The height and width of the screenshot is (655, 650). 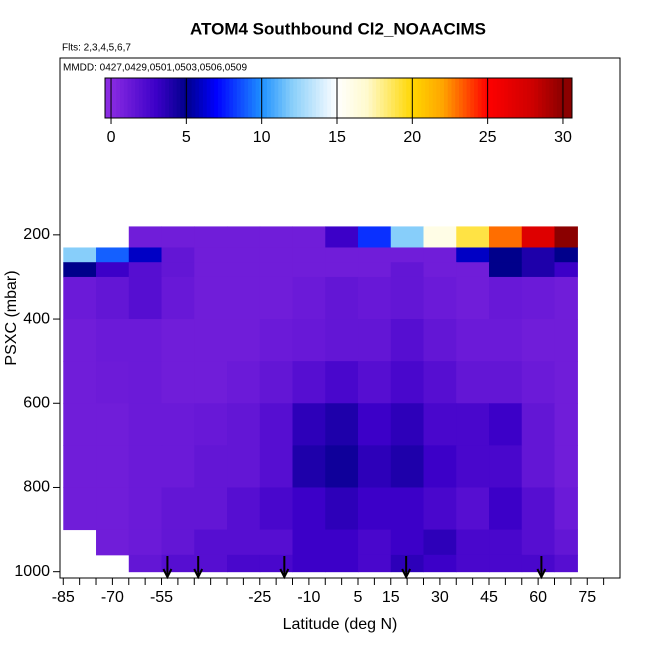 What do you see at coordinates (32, 571) in the screenshot?
I see `y-tick-label: 1000` at bounding box center [32, 571].